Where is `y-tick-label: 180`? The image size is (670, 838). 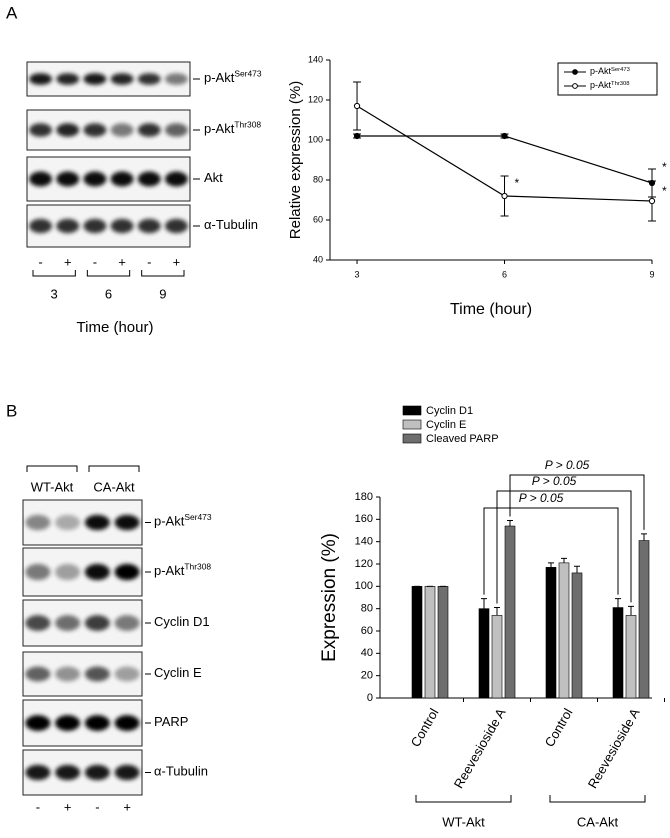 y-tick-label: 180 is located at coordinates (364, 497).